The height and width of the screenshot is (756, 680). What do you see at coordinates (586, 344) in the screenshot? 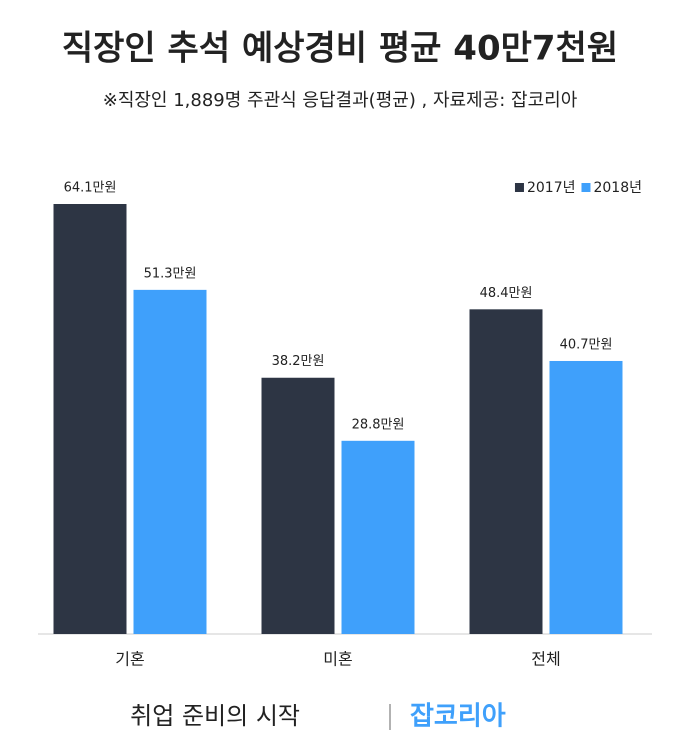
I see `value-label: 40.7만원` at bounding box center [586, 344].